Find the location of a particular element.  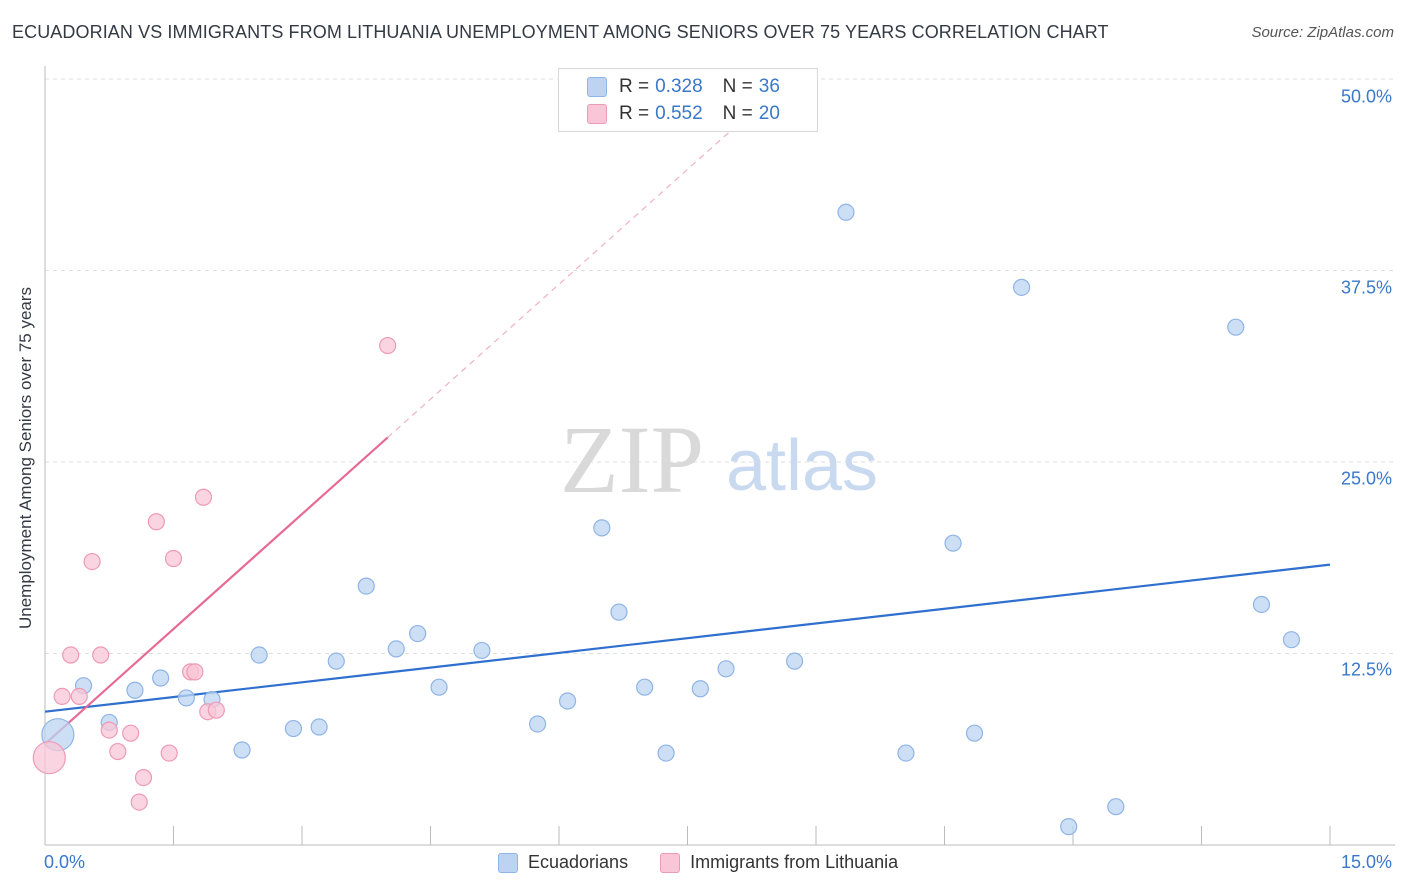

y-tick-label: 12.5% is located at coordinates (1366, 669).